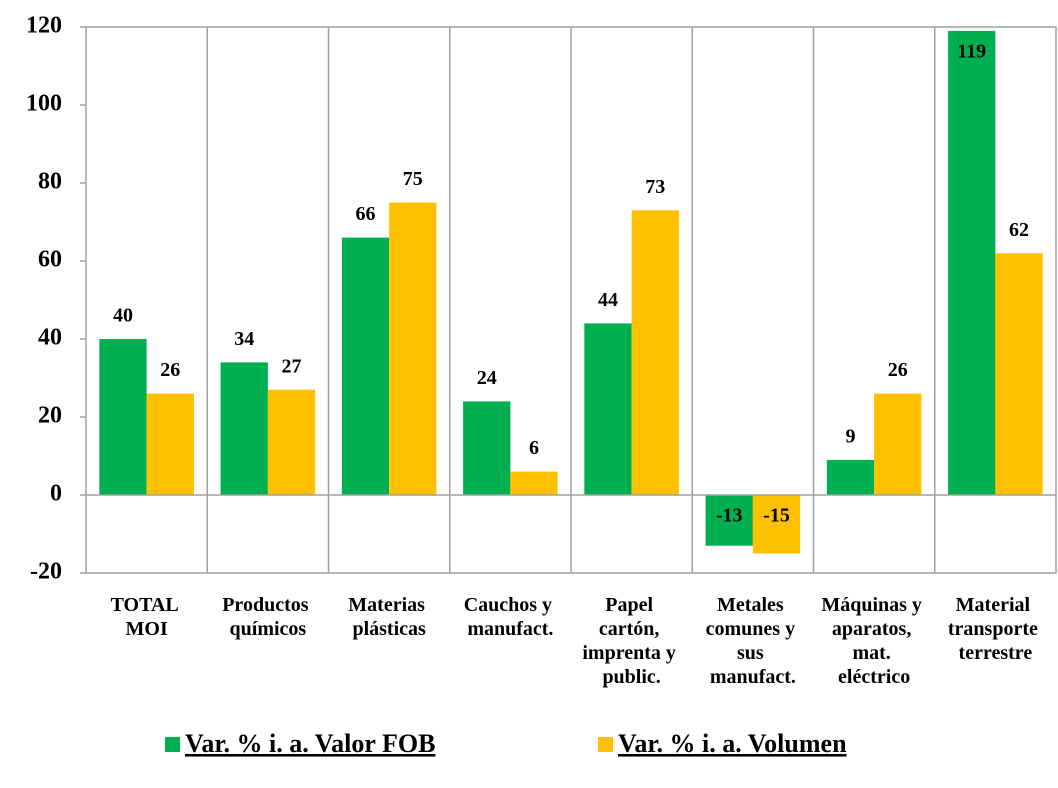 The width and height of the screenshot is (1058, 788). Describe the element at coordinates (365, 214) in the screenshot. I see `data-label: 66` at that location.